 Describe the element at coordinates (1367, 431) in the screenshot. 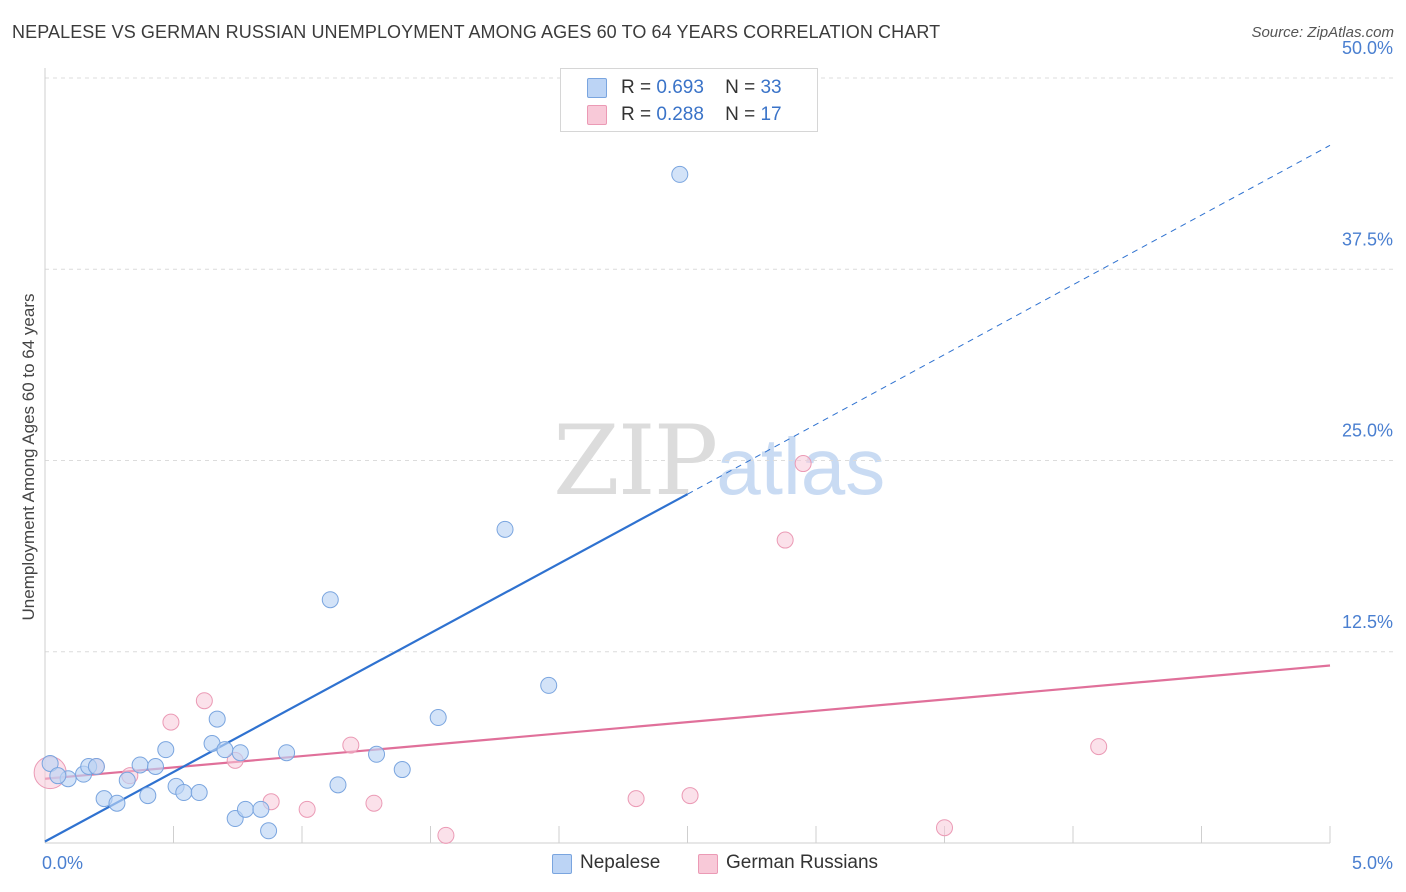

I see `y-tick-label: 25.0%` at that location.